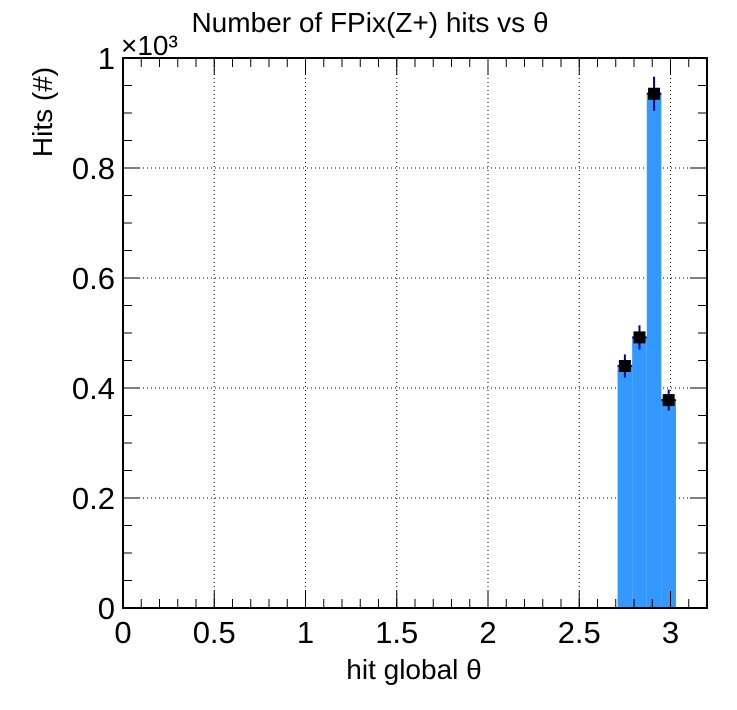 The width and height of the screenshot is (737, 710). Describe the element at coordinates (106, 608) in the screenshot. I see `y-tick-label: 0` at that location.